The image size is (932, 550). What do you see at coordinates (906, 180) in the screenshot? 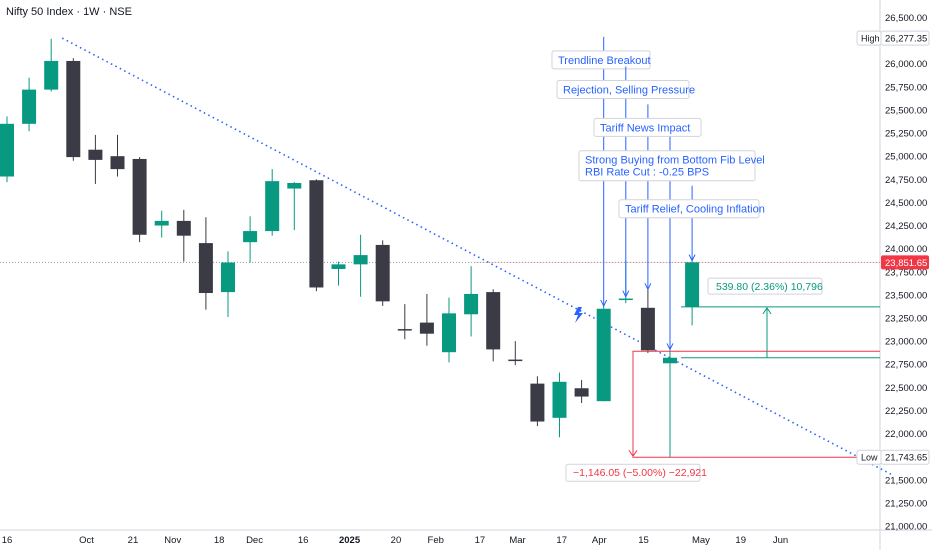
I see `y-tick-label: 24,750.00` at bounding box center [906, 180].